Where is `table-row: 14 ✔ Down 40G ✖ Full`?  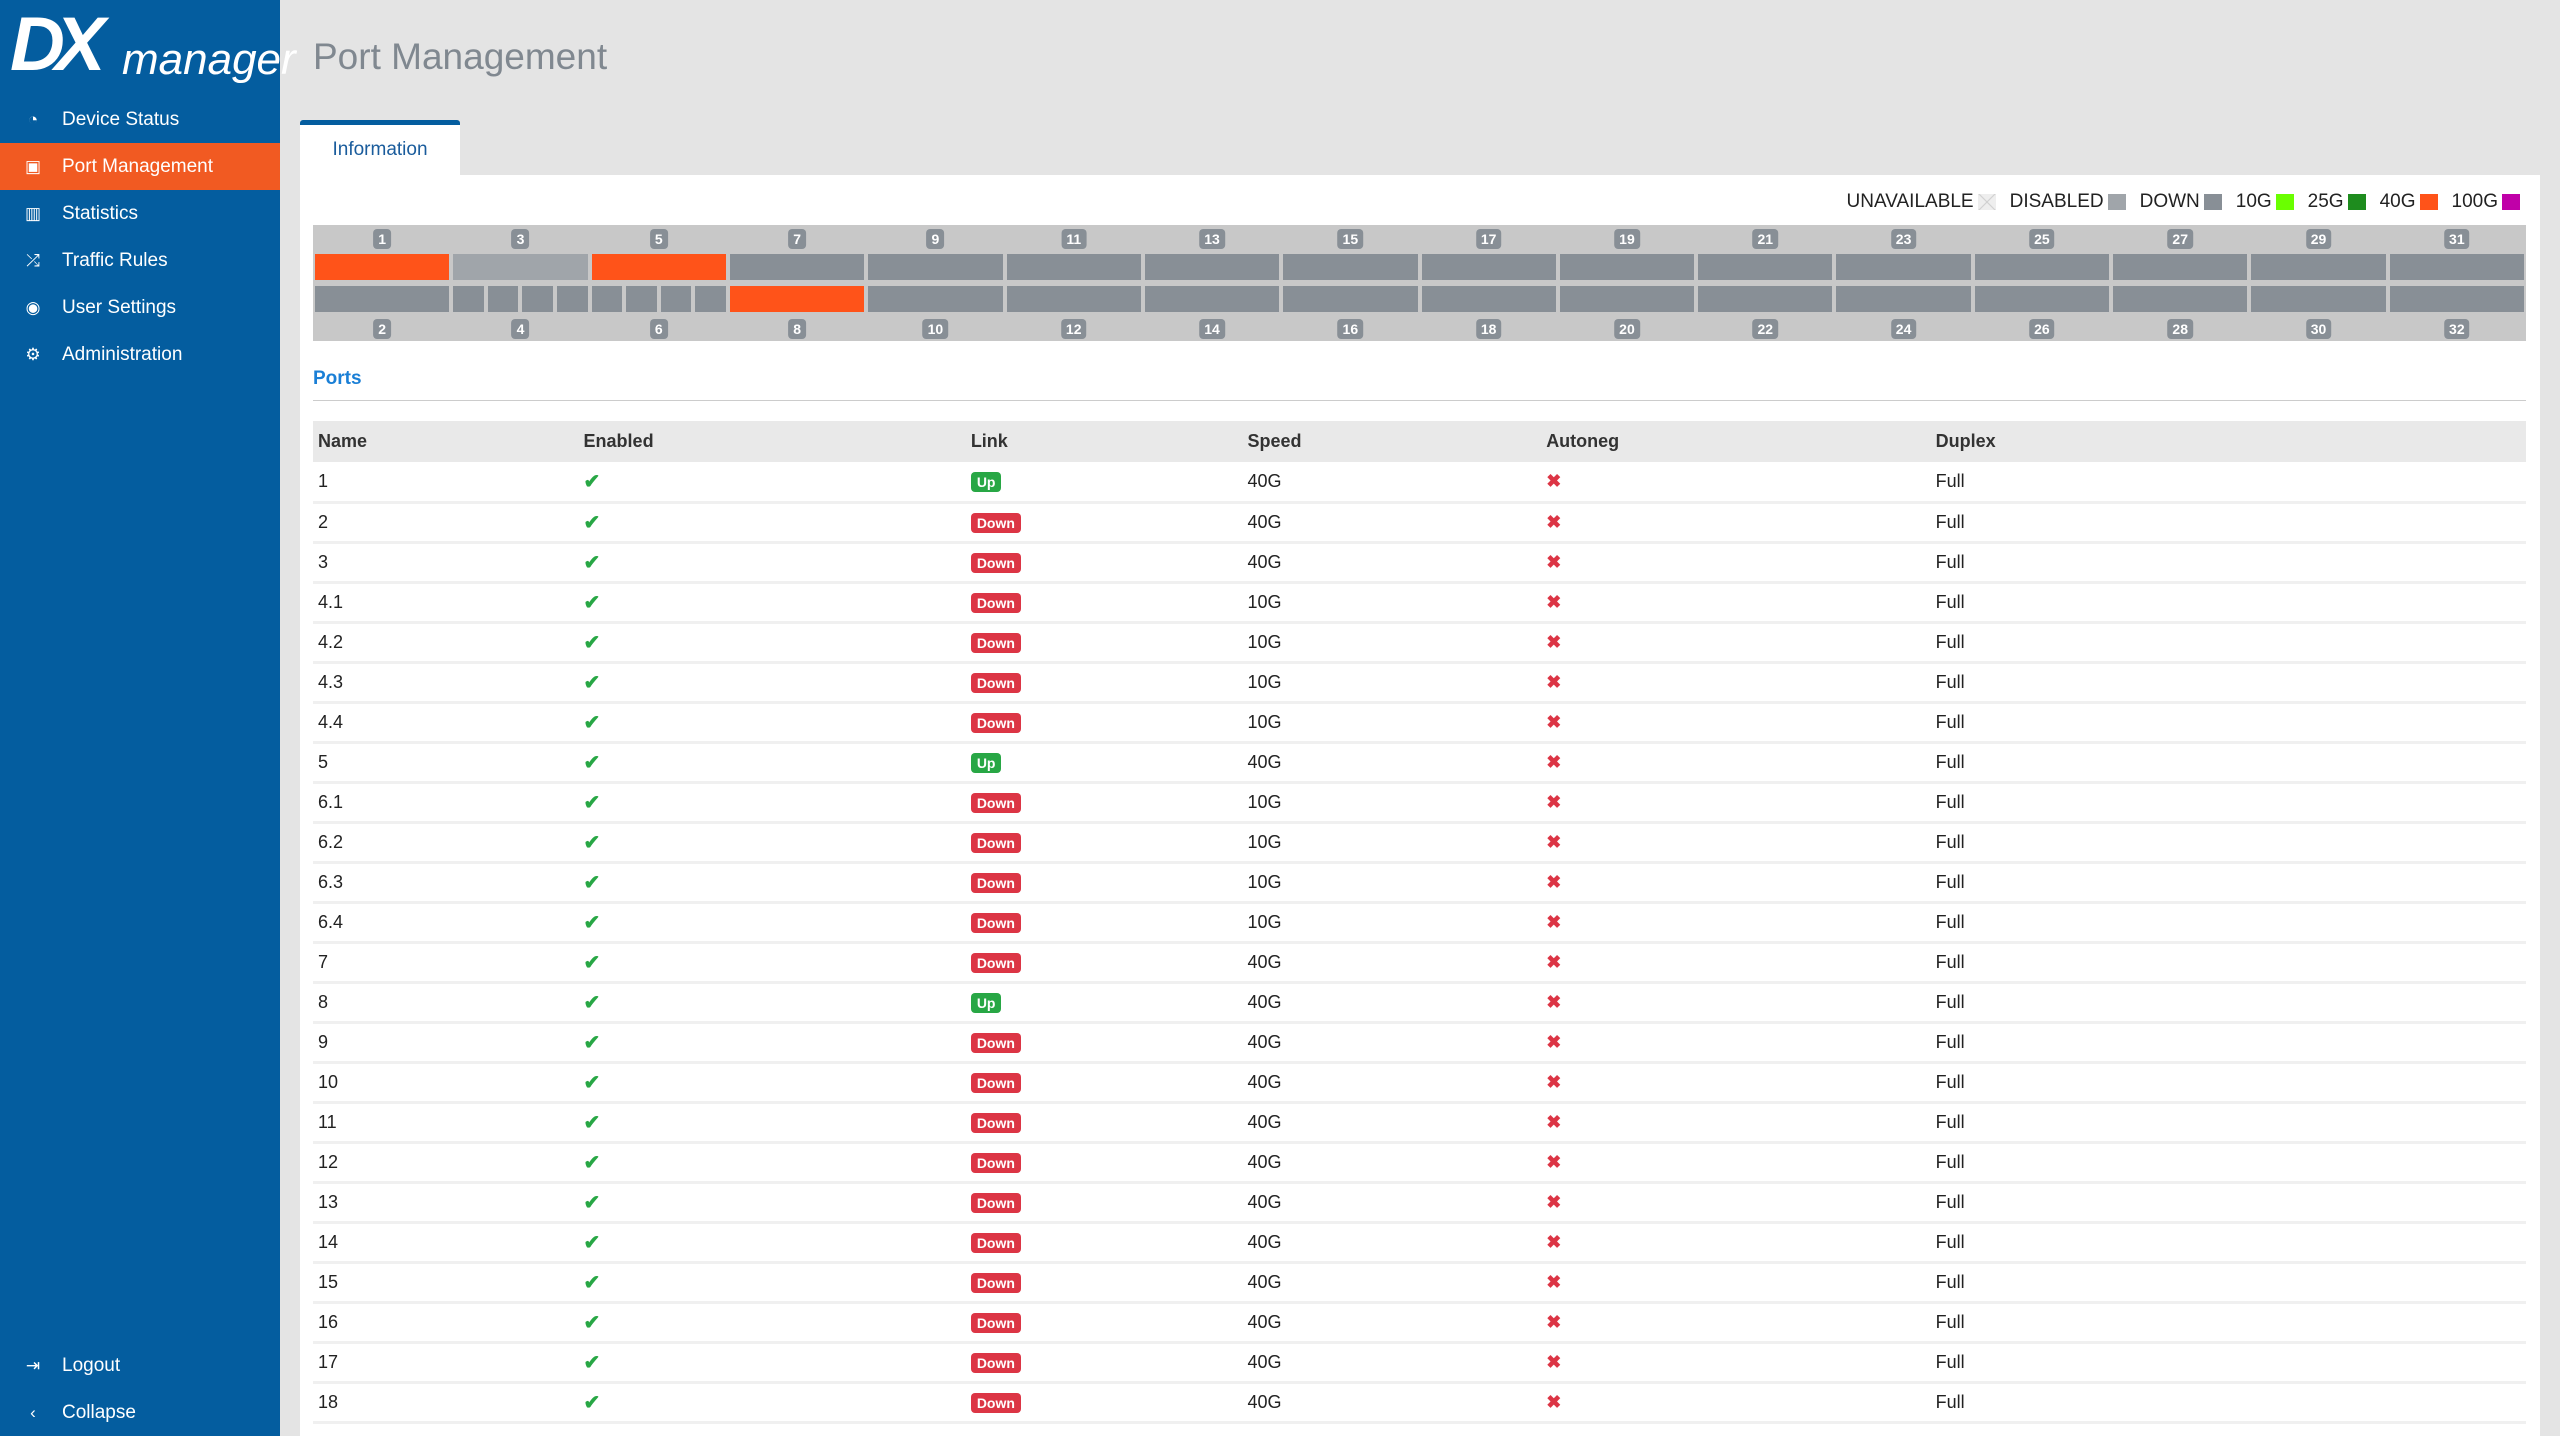 table-row: 14 ✔ Down 40G ✖ Full is located at coordinates (1419, 1243).